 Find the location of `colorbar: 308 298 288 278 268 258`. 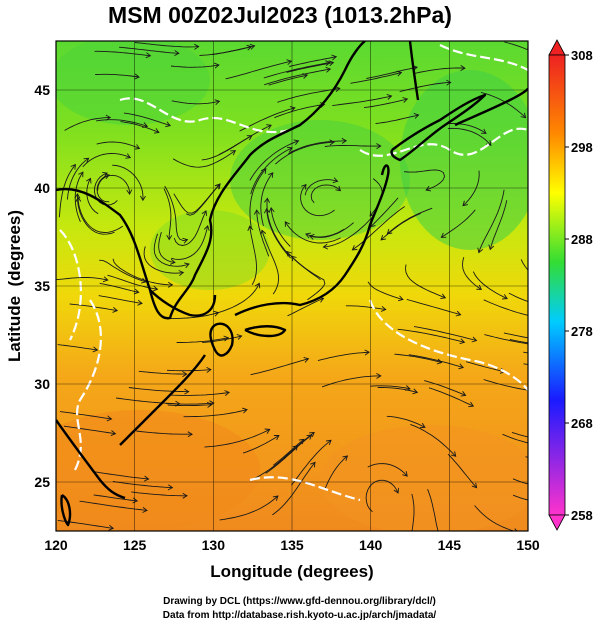

colorbar: 308 298 288 278 268 258 is located at coordinates (570, 285).